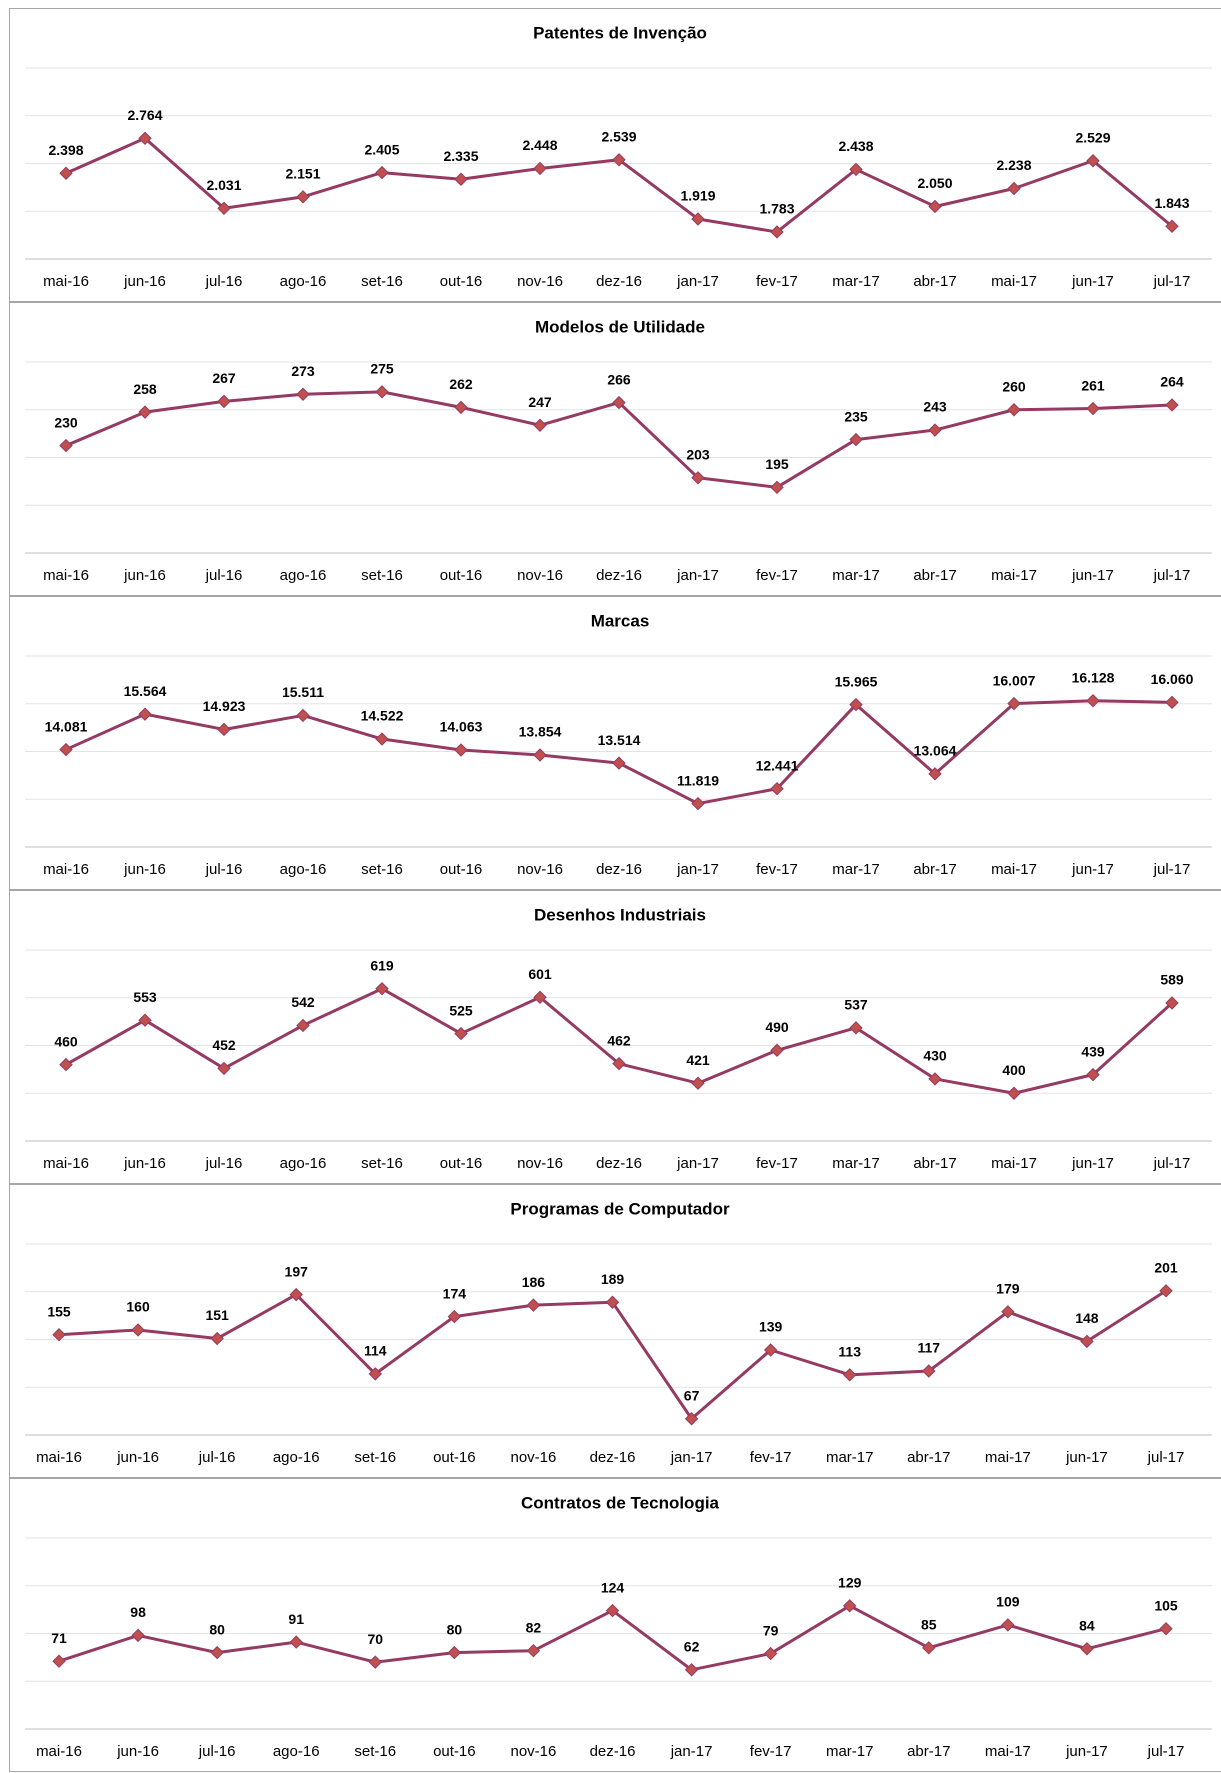 This screenshot has height=1773, width=1221. What do you see at coordinates (1172, 382) in the screenshot?
I see `data-label: 264` at bounding box center [1172, 382].